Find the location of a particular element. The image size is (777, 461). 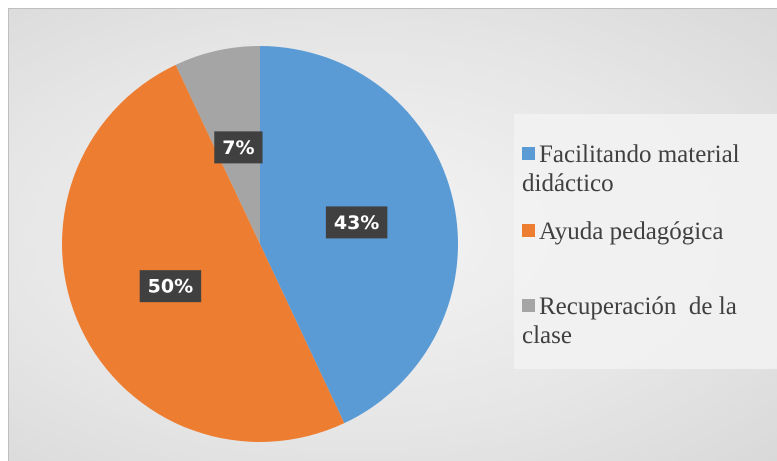

legend-item: Facilitando material didáctico is located at coordinates (647, 169).